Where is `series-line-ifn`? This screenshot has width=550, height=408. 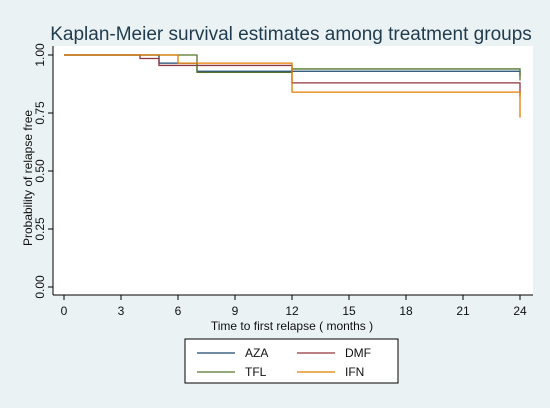
series-line-ifn is located at coordinates (292, 86).